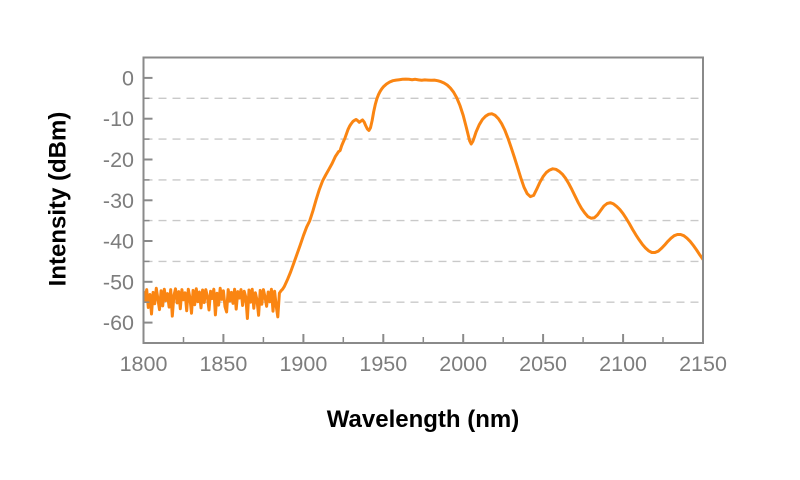 This screenshot has height=480, width=800. Describe the element at coordinates (118, 242) in the screenshot. I see `y-tick-label--40: -40` at that location.